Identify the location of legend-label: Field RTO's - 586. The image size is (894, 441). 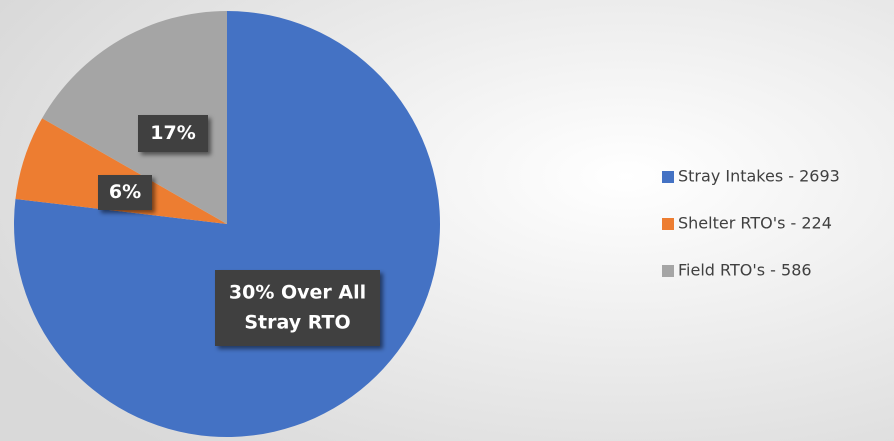
(745, 270).